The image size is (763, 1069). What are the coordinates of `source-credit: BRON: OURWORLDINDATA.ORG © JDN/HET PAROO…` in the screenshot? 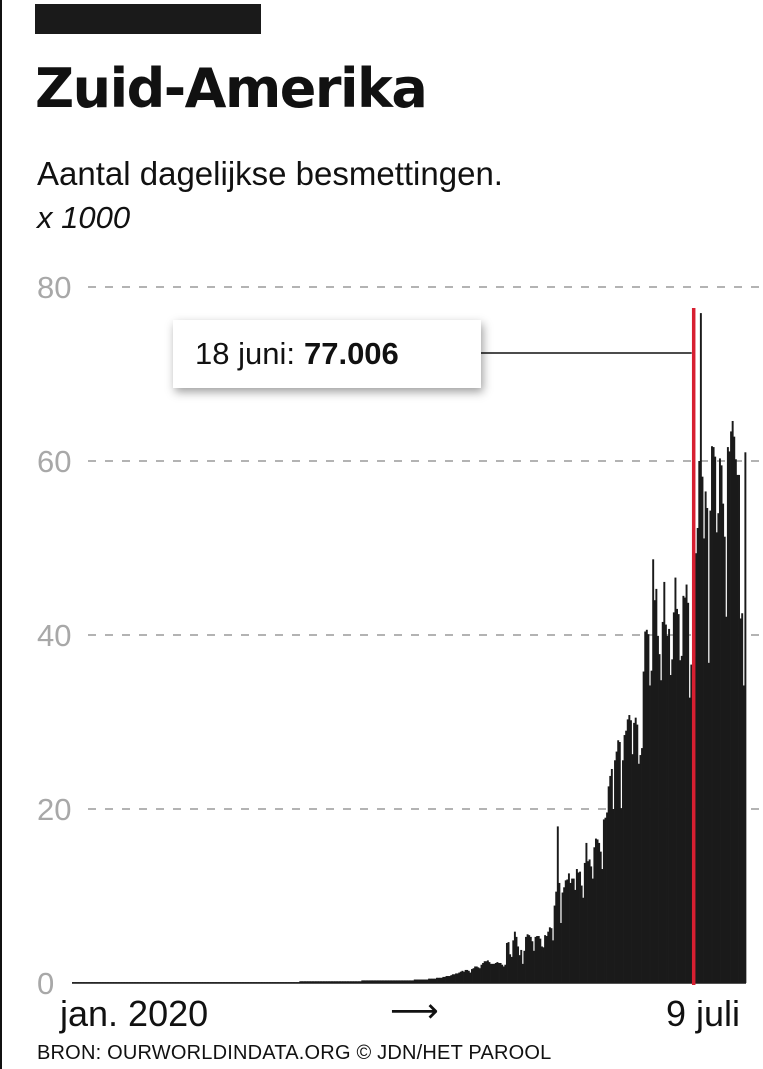 It's located at (294, 1053).